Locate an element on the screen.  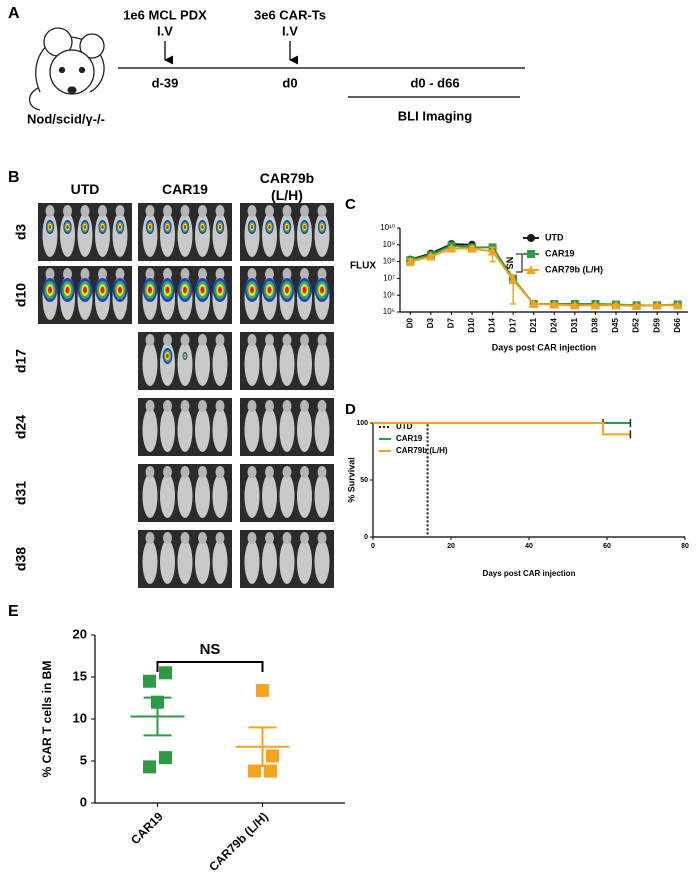
x-tick-label: 0 is located at coordinates (373, 546).